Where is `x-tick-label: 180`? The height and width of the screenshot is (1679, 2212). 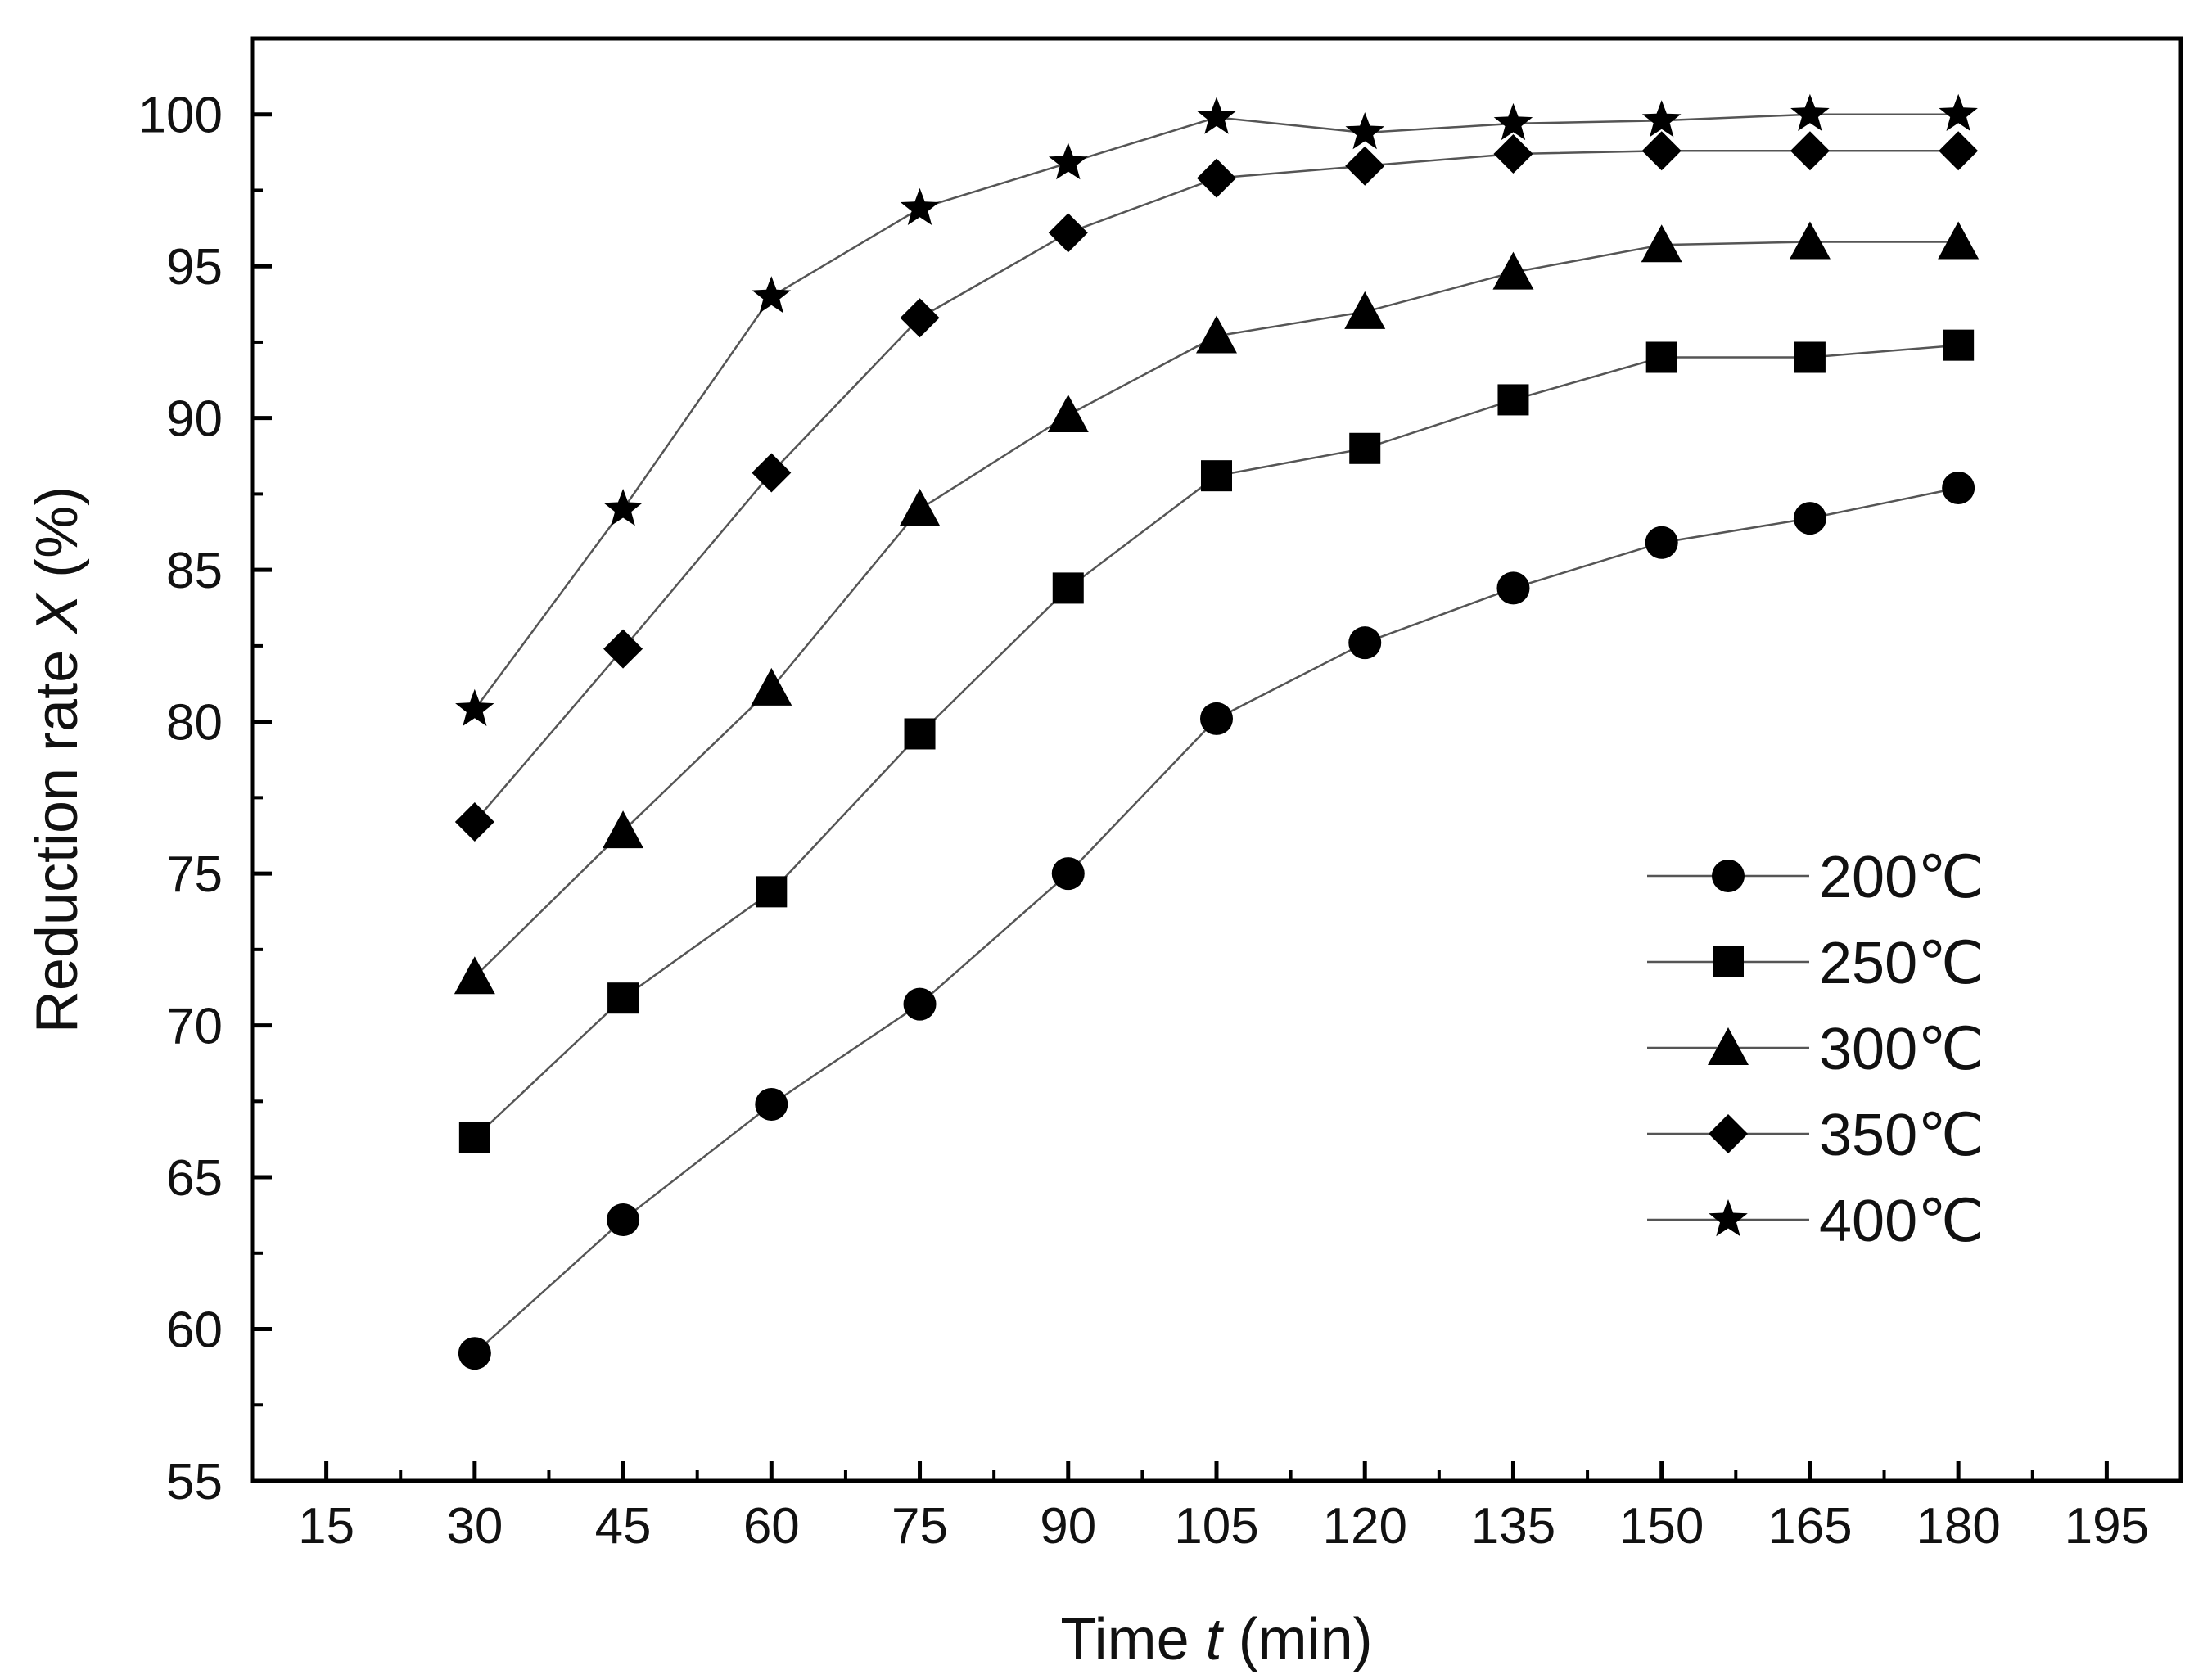 x-tick-label: 180 is located at coordinates (1958, 1526).